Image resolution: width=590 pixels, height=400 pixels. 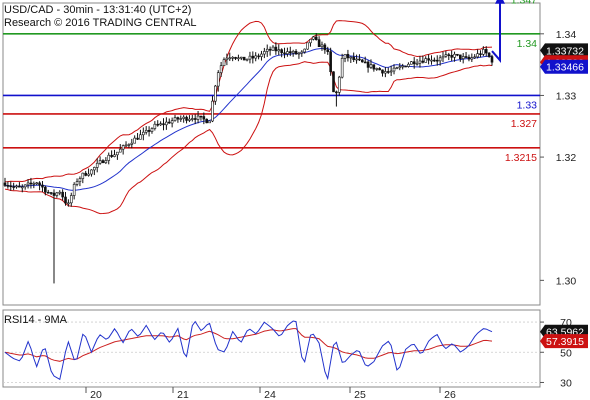 I want to click on y-tick-label-3: 1.30, so click(x=566, y=281).